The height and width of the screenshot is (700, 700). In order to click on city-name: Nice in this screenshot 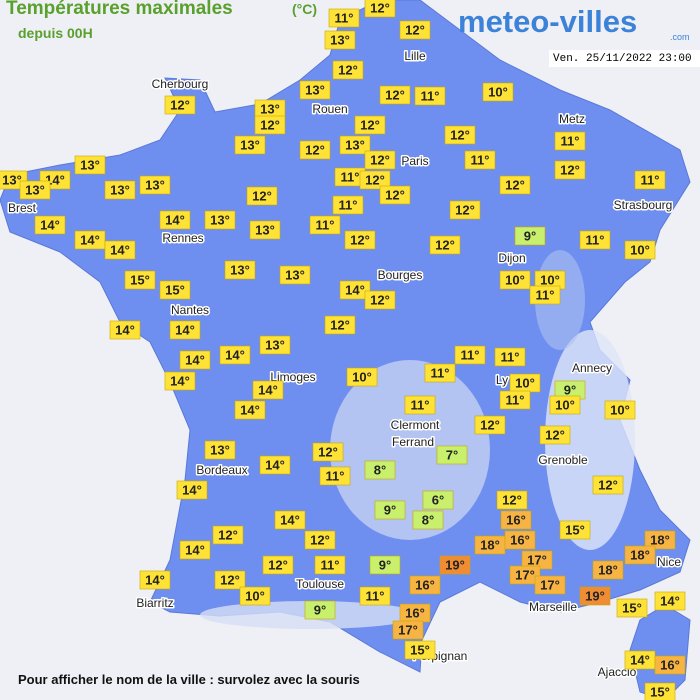, I will do `click(669, 562)`.